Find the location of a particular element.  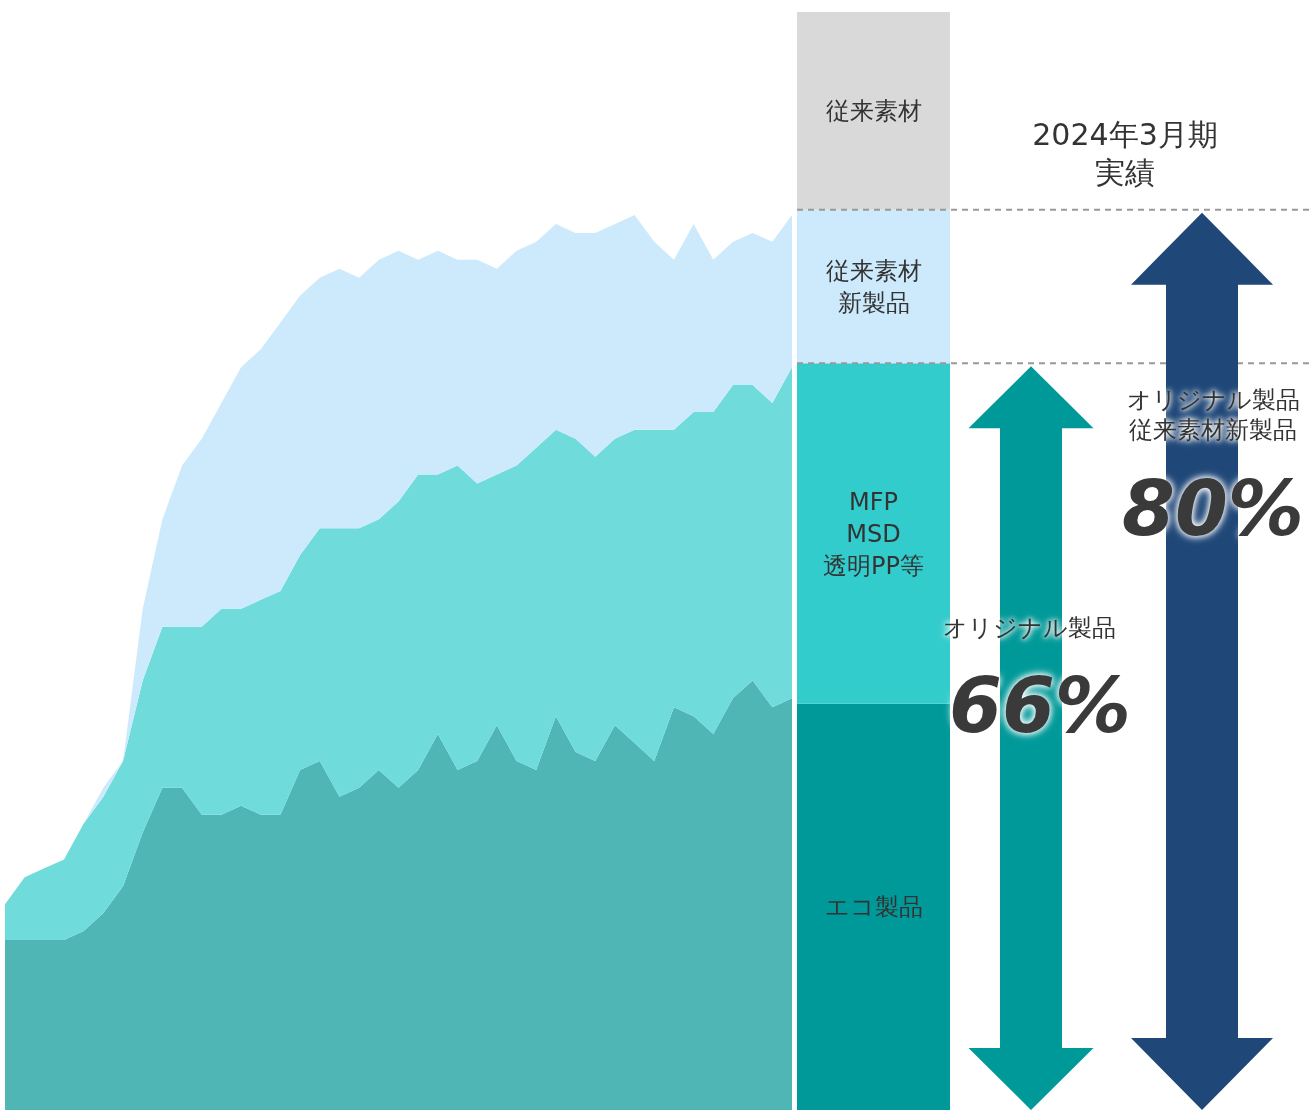

series-label: 従来素材新製品 is located at coordinates (873, 286).